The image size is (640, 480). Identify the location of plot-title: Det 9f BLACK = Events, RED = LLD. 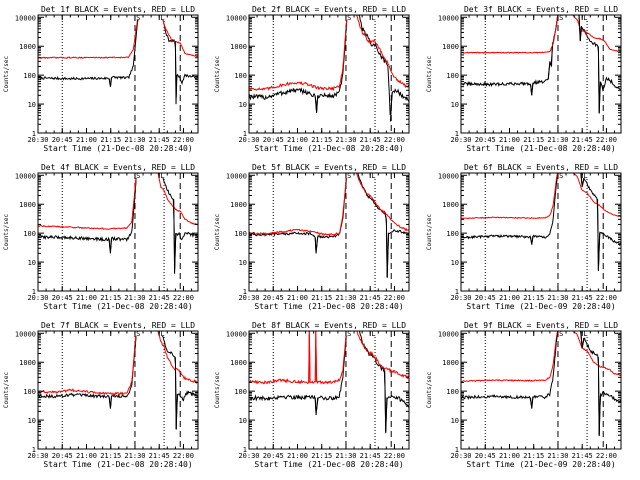
(541, 325).